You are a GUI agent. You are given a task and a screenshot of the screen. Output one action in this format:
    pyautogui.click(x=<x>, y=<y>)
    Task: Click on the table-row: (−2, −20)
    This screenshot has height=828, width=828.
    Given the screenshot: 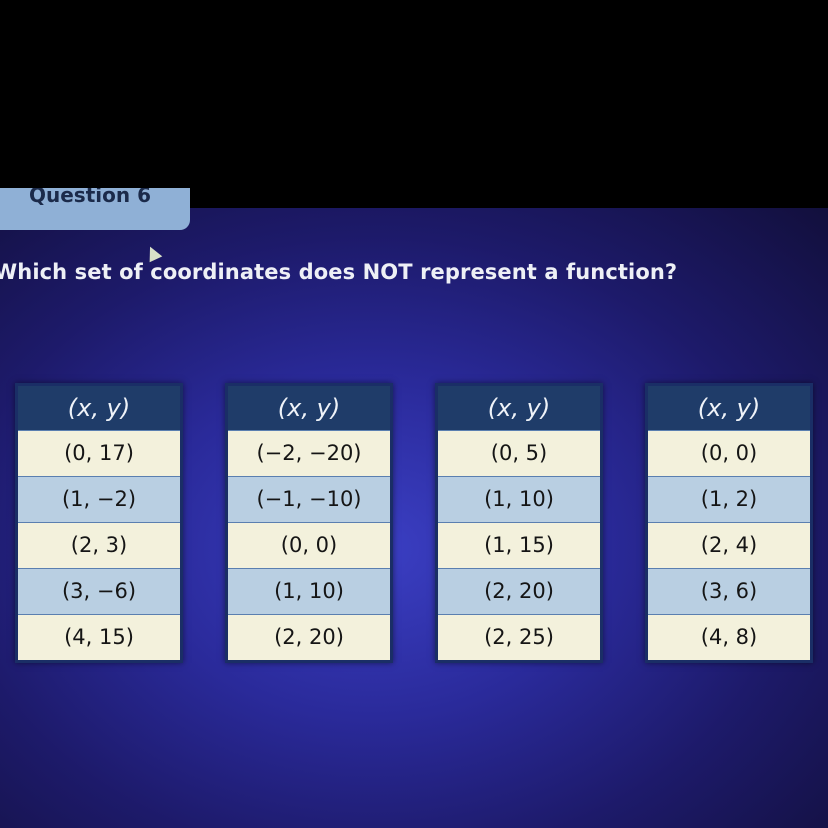 What is the action you would take?
    pyautogui.click(x=309, y=453)
    